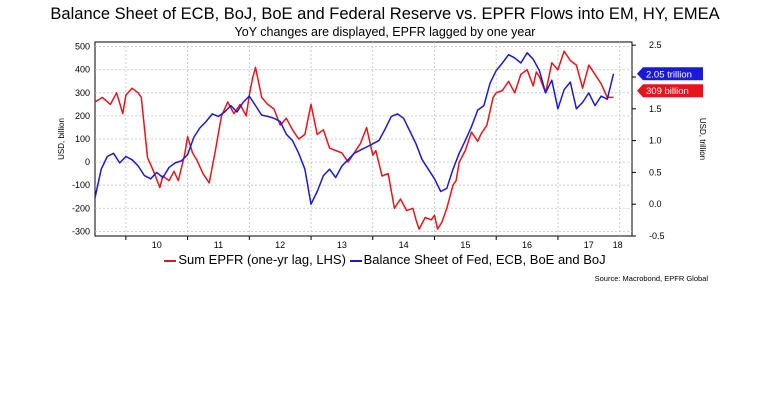 This screenshot has height=400, width=770. I want to click on x-tick-label: 13, so click(342, 245).